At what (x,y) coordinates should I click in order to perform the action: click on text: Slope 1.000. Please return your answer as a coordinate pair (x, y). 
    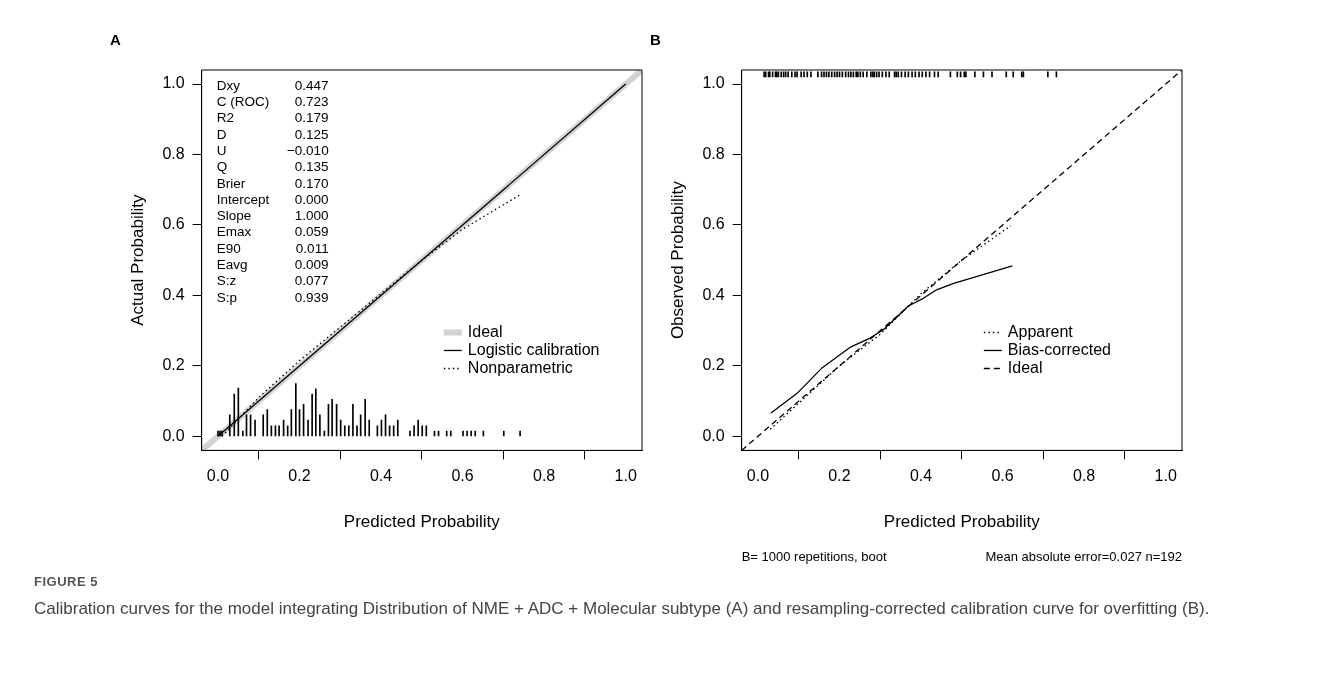
    Looking at the image, I should click on (272, 216).